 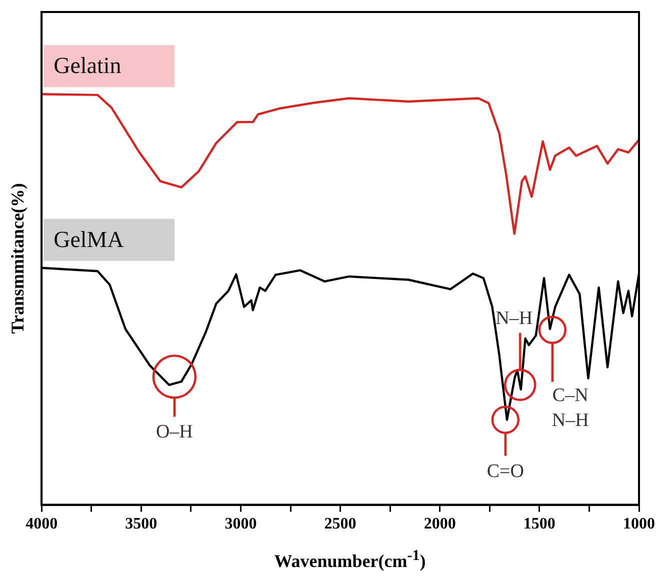 I want to click on annotation: N–H, so click(x=514, y=318).